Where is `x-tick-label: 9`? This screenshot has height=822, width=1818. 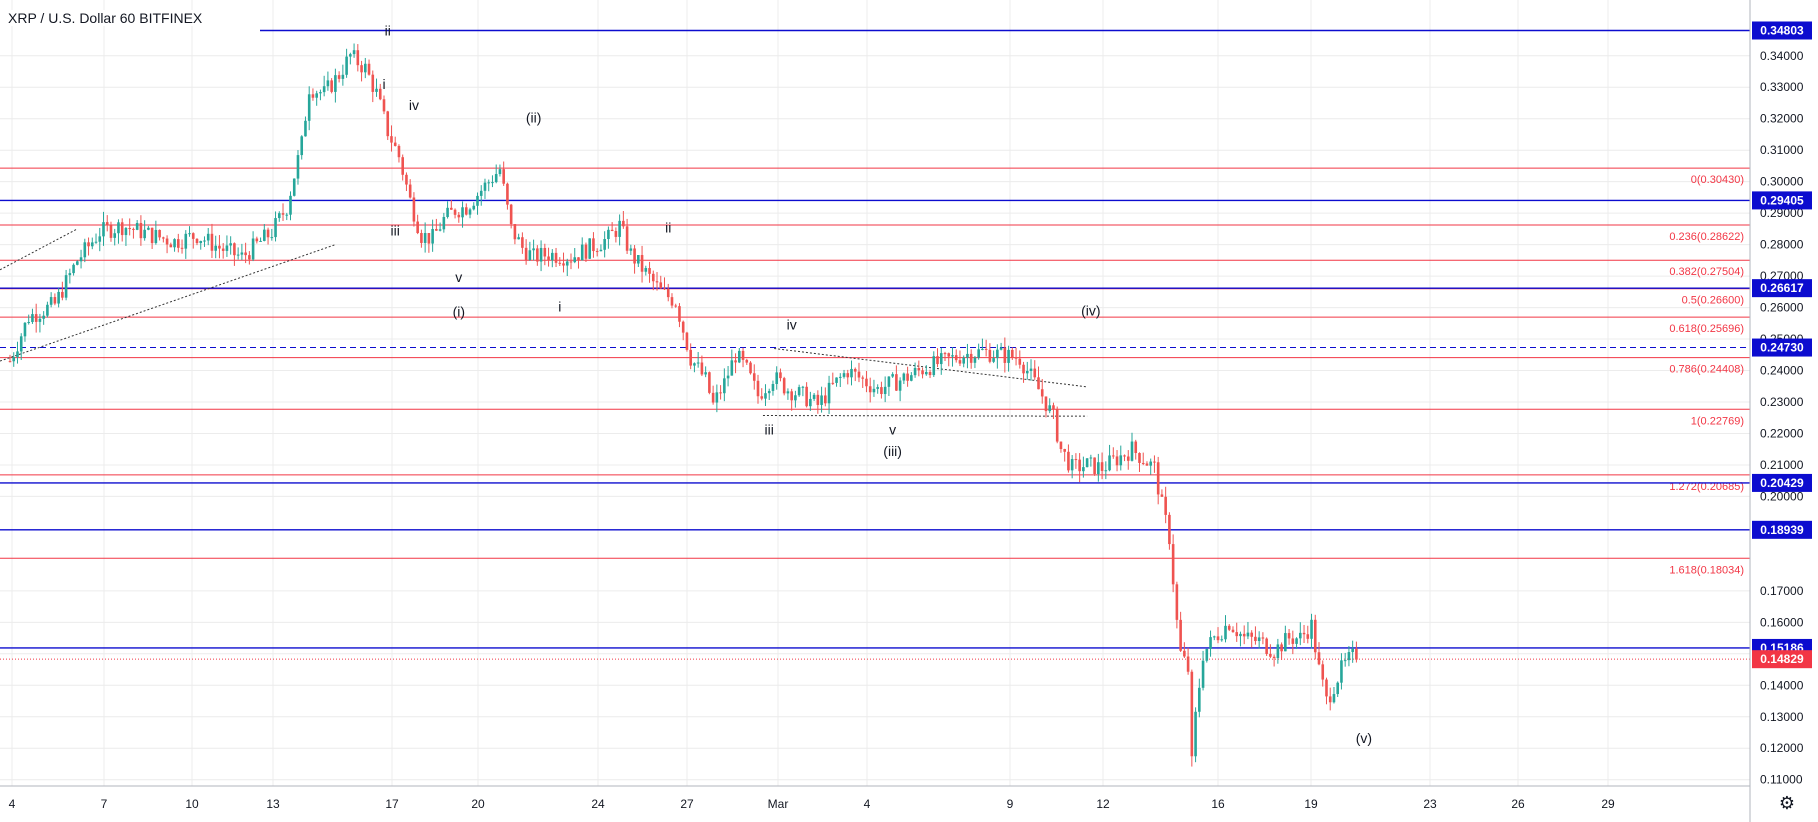 x-tick-label: 9 is located at coordinates (1010, 804).